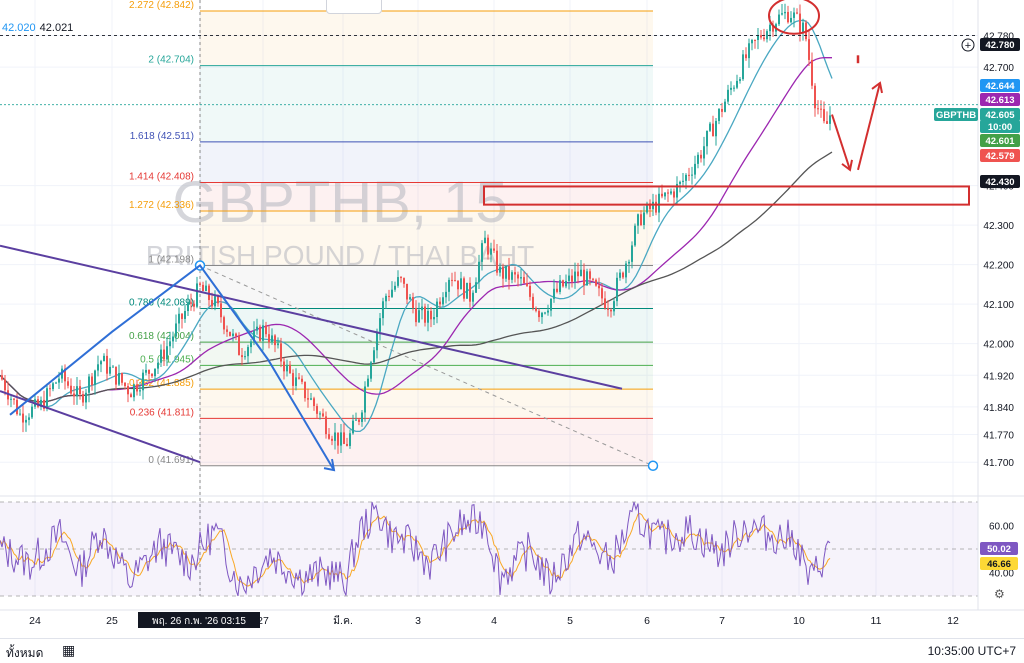 This screenshot has width=1024, height=663. Describe the element at coordinates (415, 549) in the screenshot. I see `rsi-line` at that location.